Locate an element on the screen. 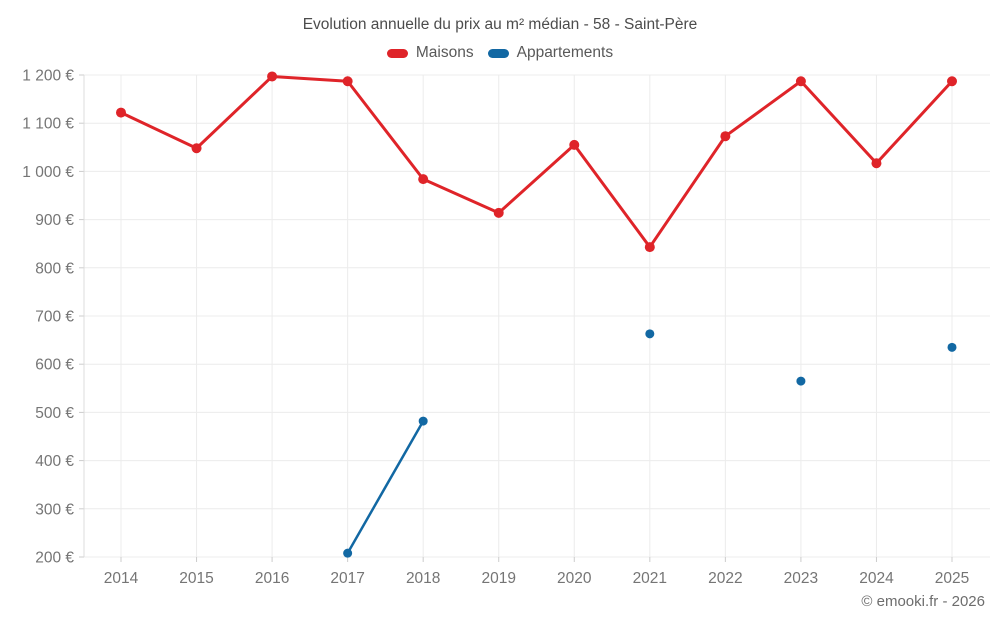 This screenshot has height=625, width=1000. y-tick-label: 1 000 € is located at coordinates (48, 172).